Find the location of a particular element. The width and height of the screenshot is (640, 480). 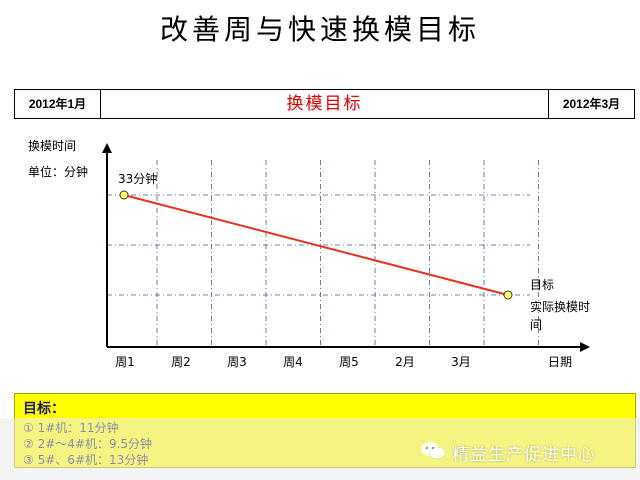

actual-time-label: 实际换模时 is located at coordinates (560, 306).